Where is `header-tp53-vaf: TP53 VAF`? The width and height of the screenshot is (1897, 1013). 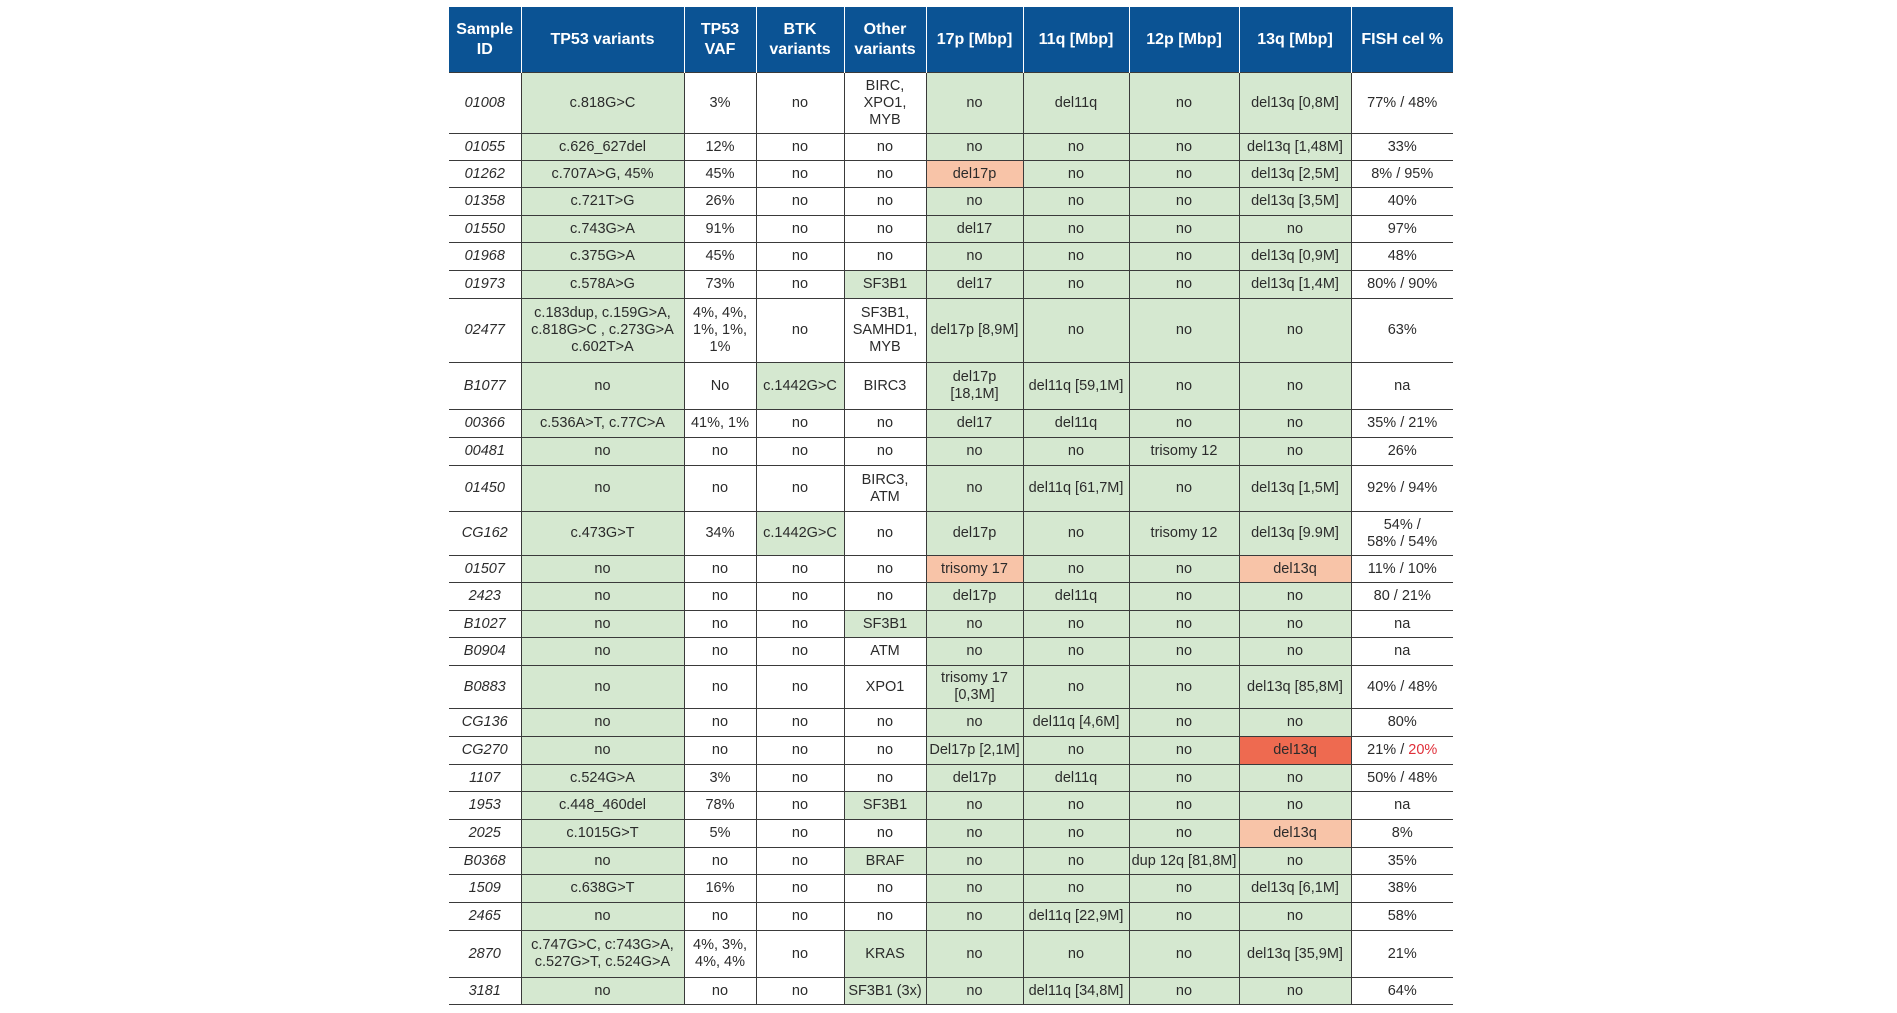
header-tp53-vaf: TP53 VAF is located at coordinates (720, 40).